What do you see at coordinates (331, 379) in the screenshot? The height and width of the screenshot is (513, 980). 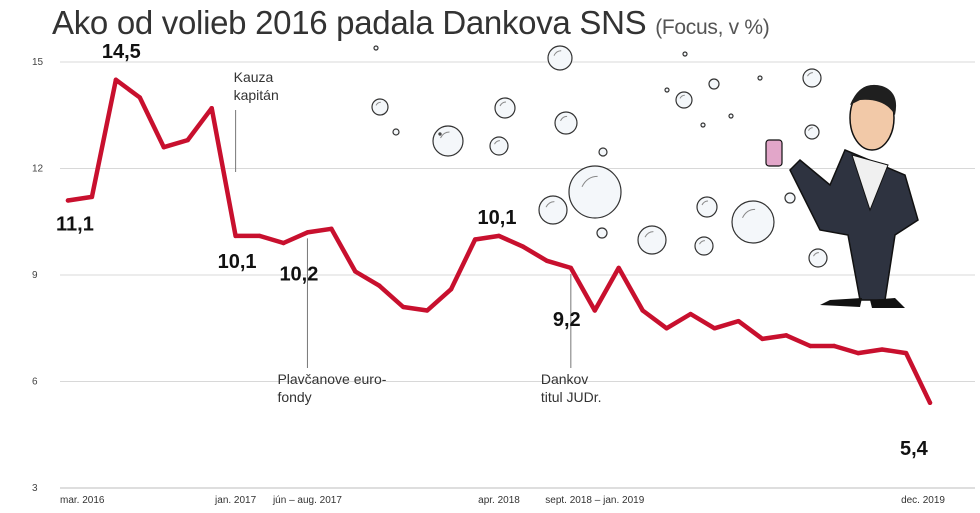 I see `annotation-line: Plavčanove euro-` at bounding box center [331, 379].